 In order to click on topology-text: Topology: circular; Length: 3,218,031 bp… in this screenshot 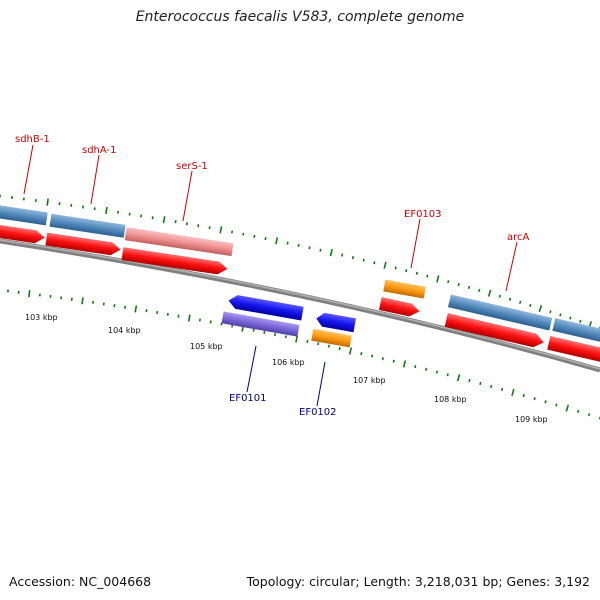, I will do `click(418, 581)`.